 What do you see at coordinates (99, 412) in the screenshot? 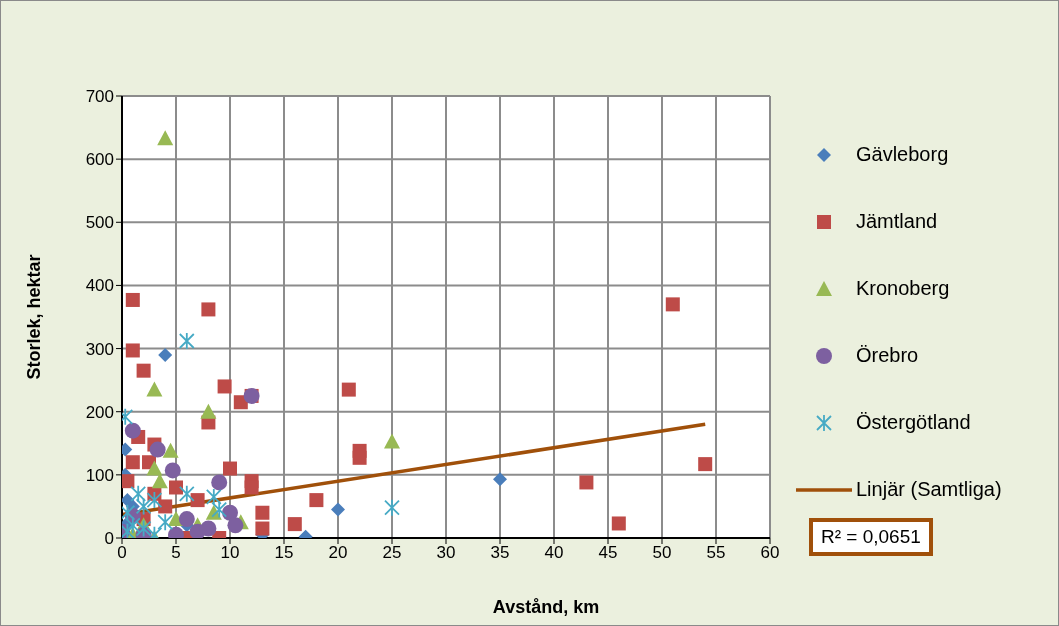
I see `y-tick-label: 200` at bounding box center [99, 412].